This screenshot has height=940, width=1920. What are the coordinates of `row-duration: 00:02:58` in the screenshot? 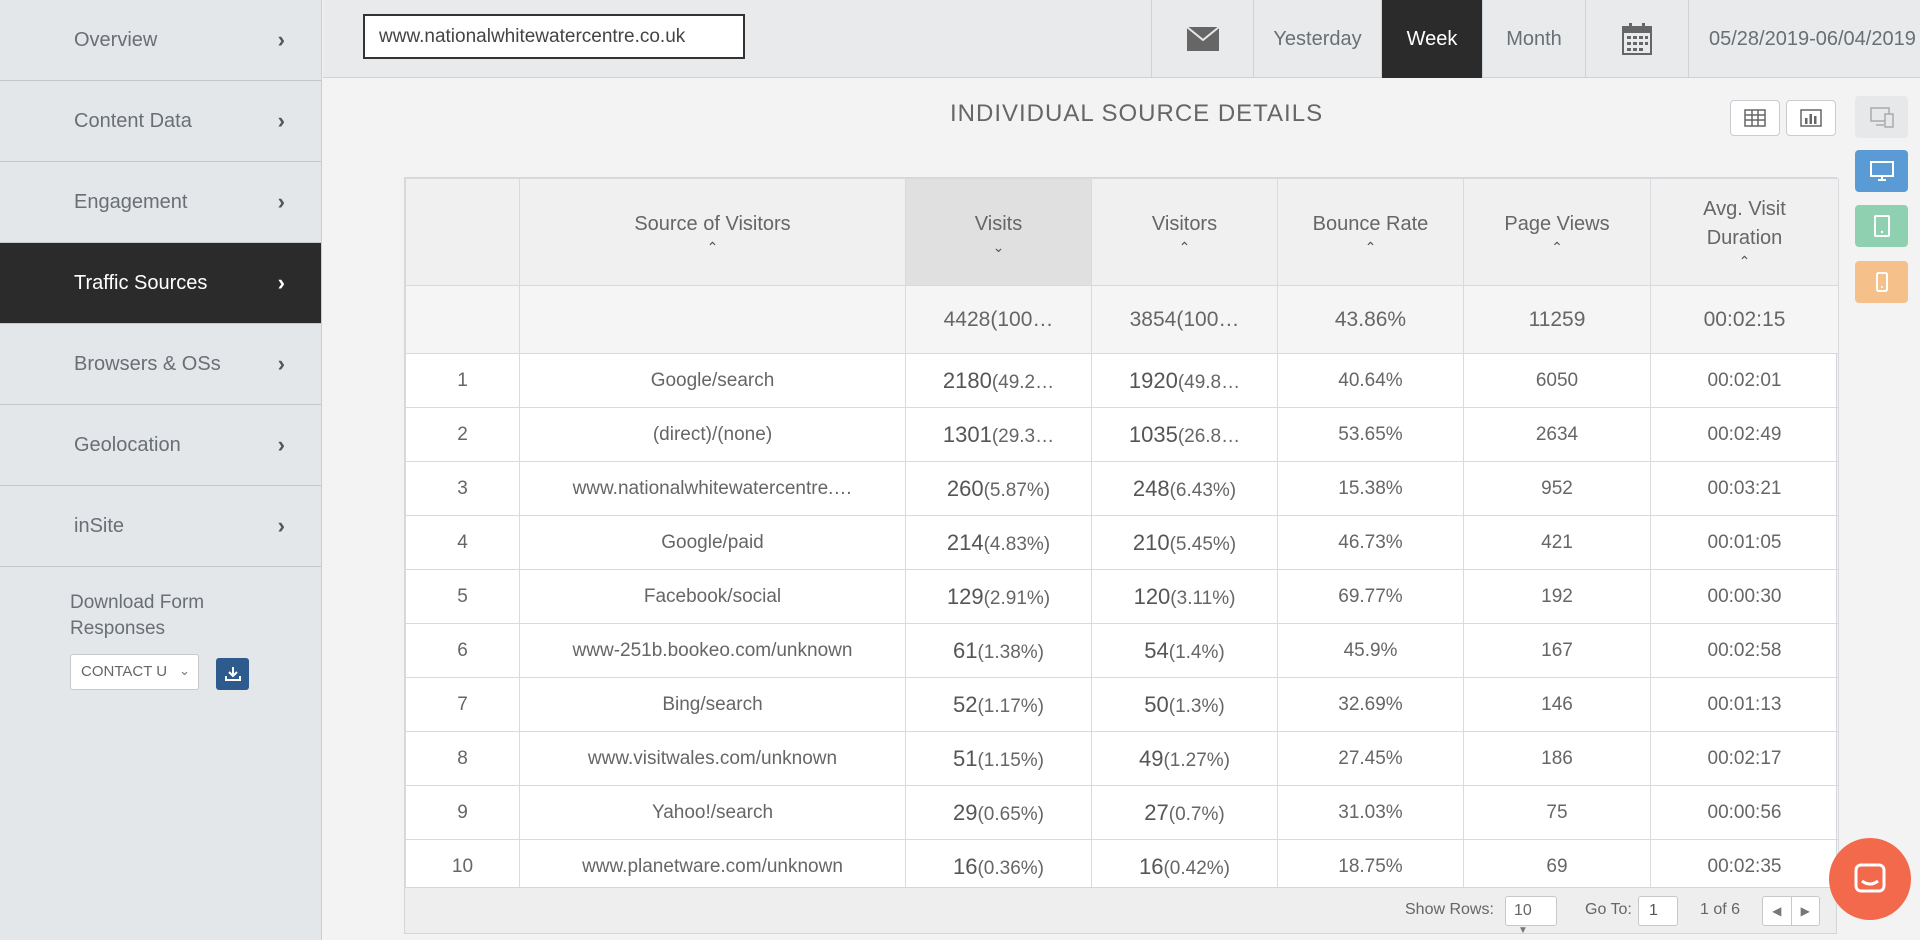 It's located at (1744, 650).